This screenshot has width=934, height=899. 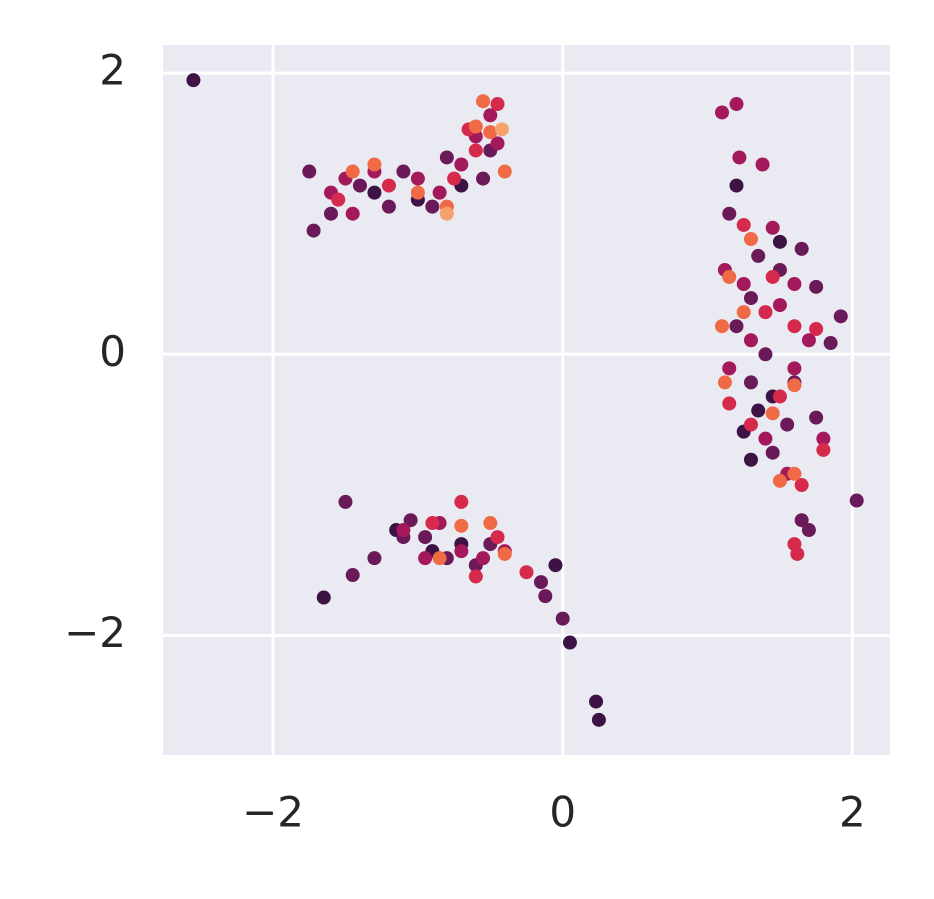 I want to click on x-tick-label: 0, so click(x=562, y=812).